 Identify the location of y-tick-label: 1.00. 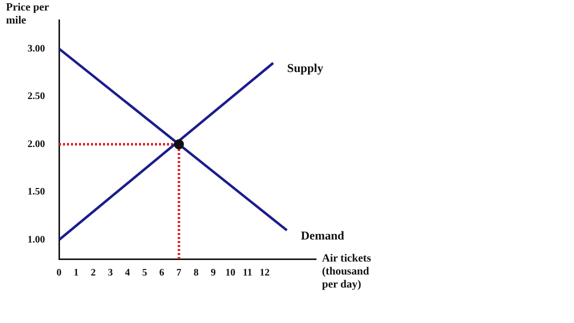
(36, 240).